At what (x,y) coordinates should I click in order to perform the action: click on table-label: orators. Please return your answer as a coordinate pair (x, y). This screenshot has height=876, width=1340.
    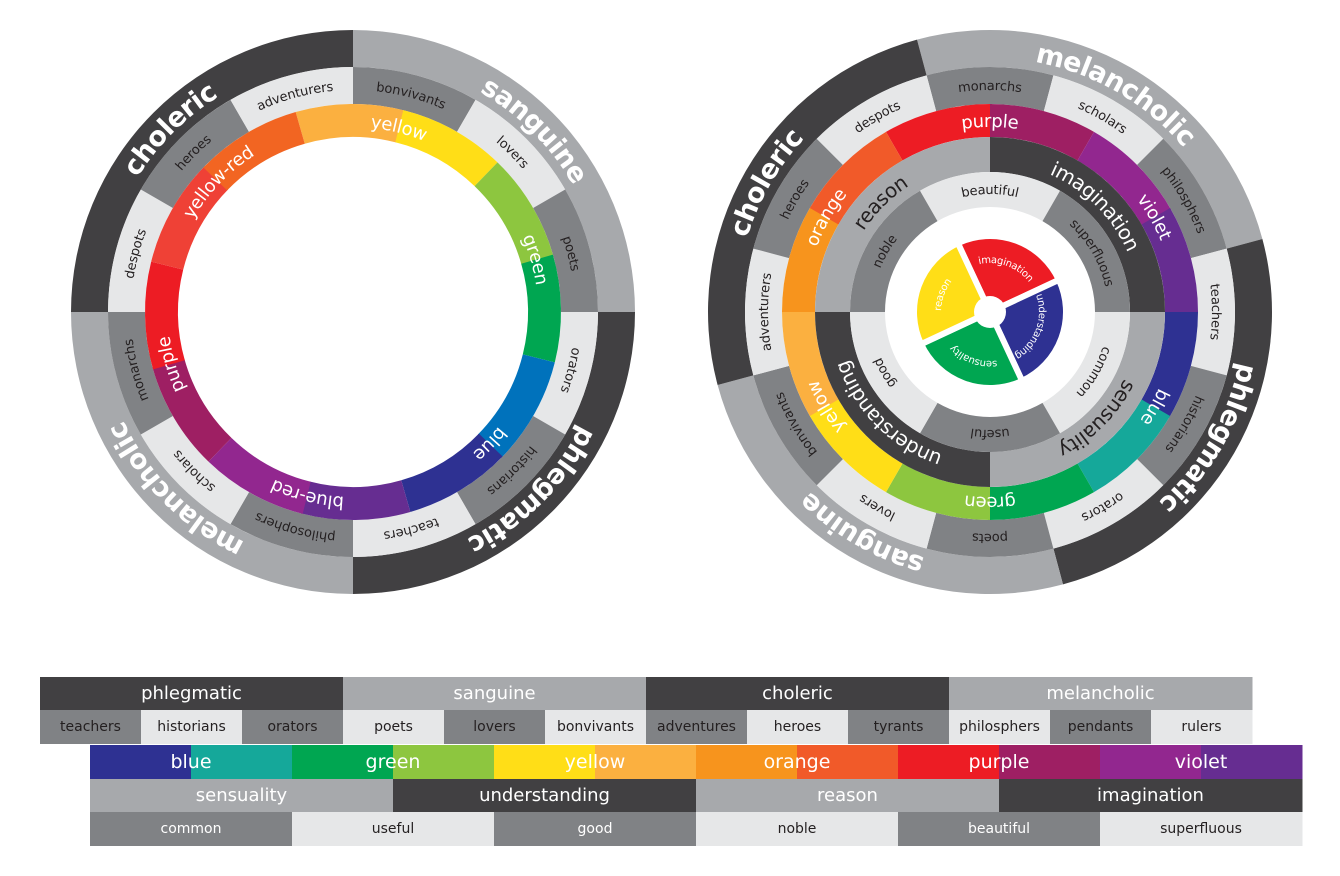
    Looking at the image, I should click on (292, 727).